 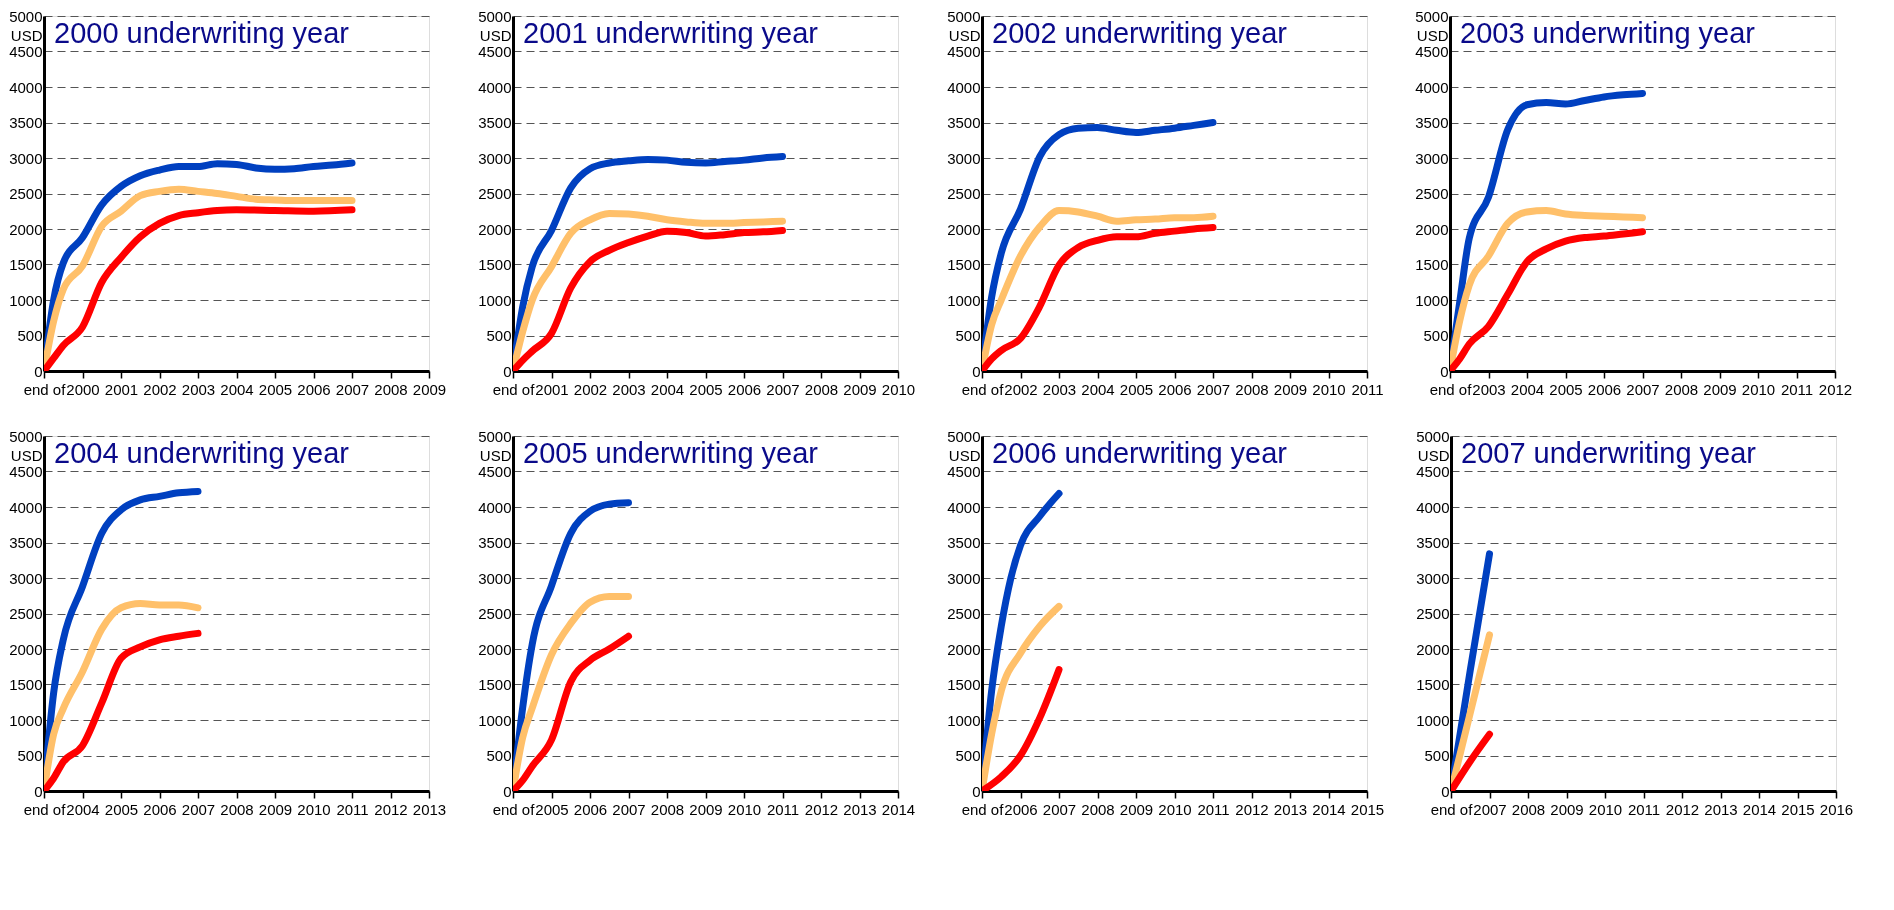 What do you see at coordinates (671, 33) in the screenshot?
I see `chart-title: 2001 underwriting year` at bounding box center [671, 33].